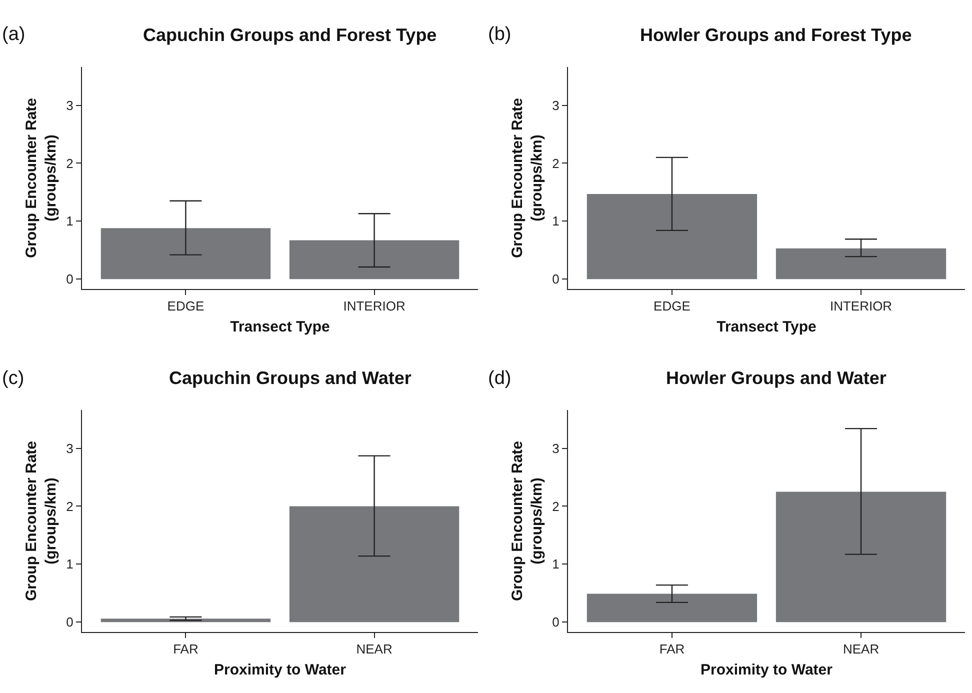 This screenshot has width=972, height=693. I want to click on text: (d), so click(500, 378).